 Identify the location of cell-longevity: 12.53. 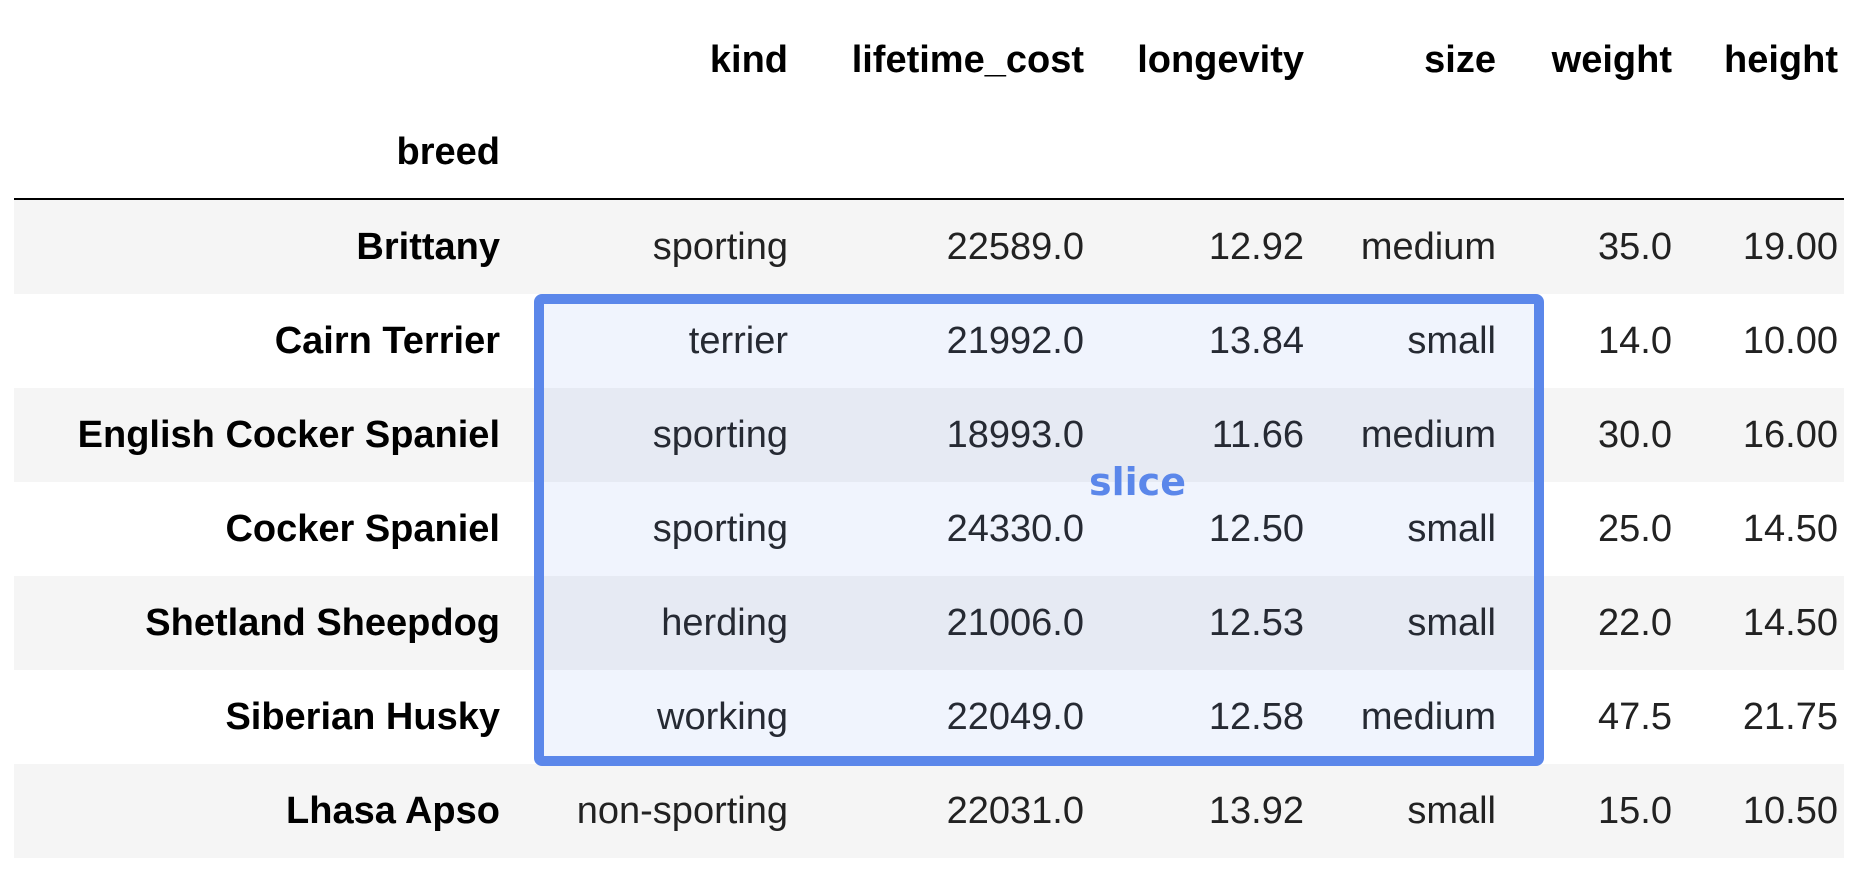
(1256, 622).